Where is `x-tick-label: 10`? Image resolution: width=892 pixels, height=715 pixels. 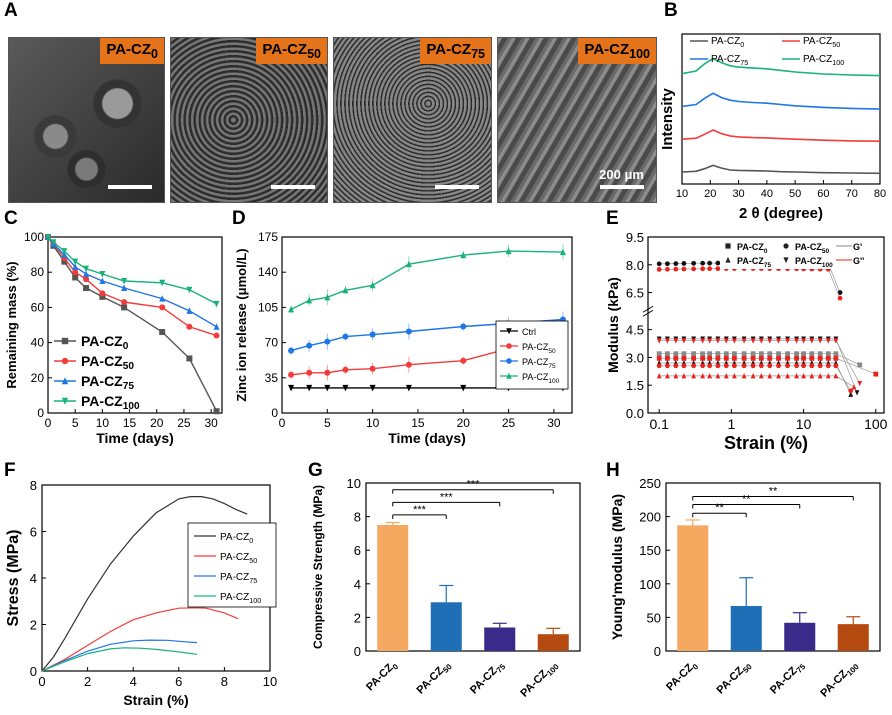
x-tick-label: 10 is located at coordinates (373, 423).